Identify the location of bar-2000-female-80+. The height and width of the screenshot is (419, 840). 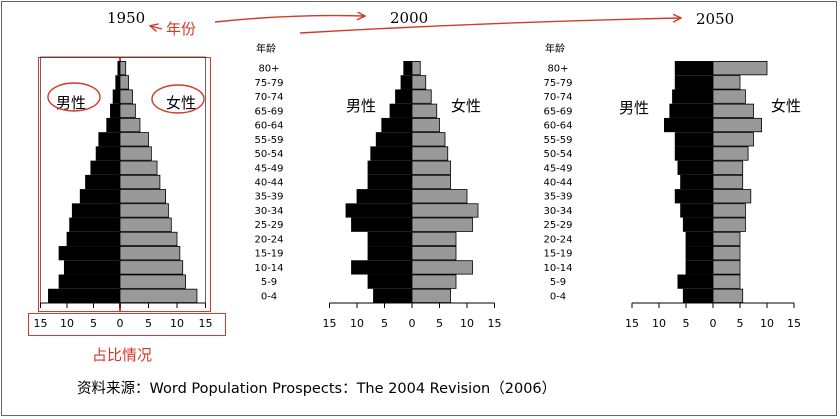
(416, 68).